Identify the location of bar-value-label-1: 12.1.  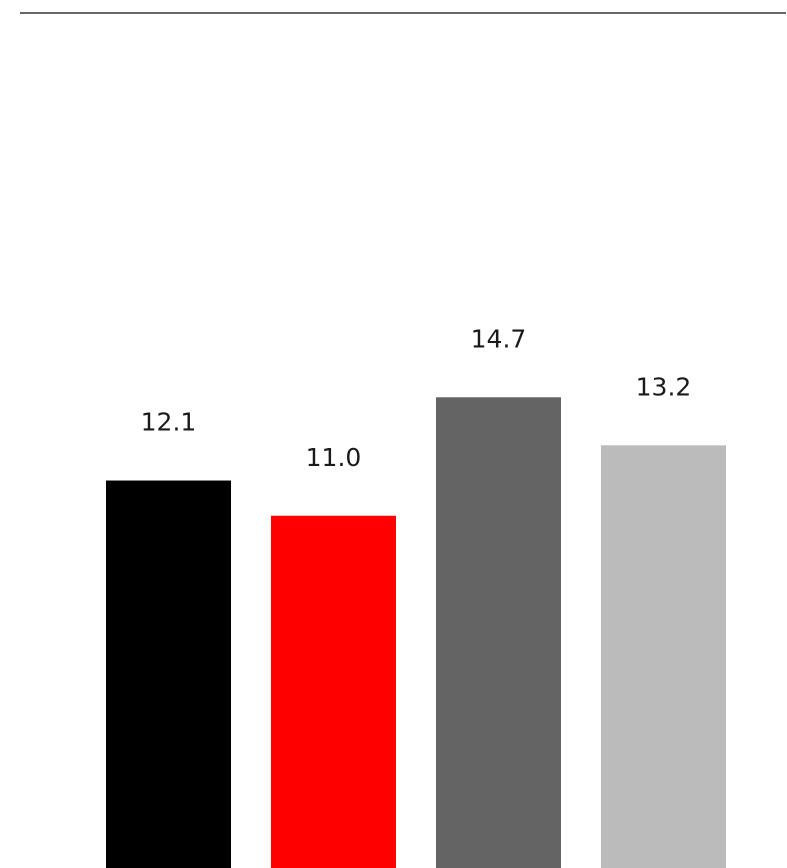
(169, 422).